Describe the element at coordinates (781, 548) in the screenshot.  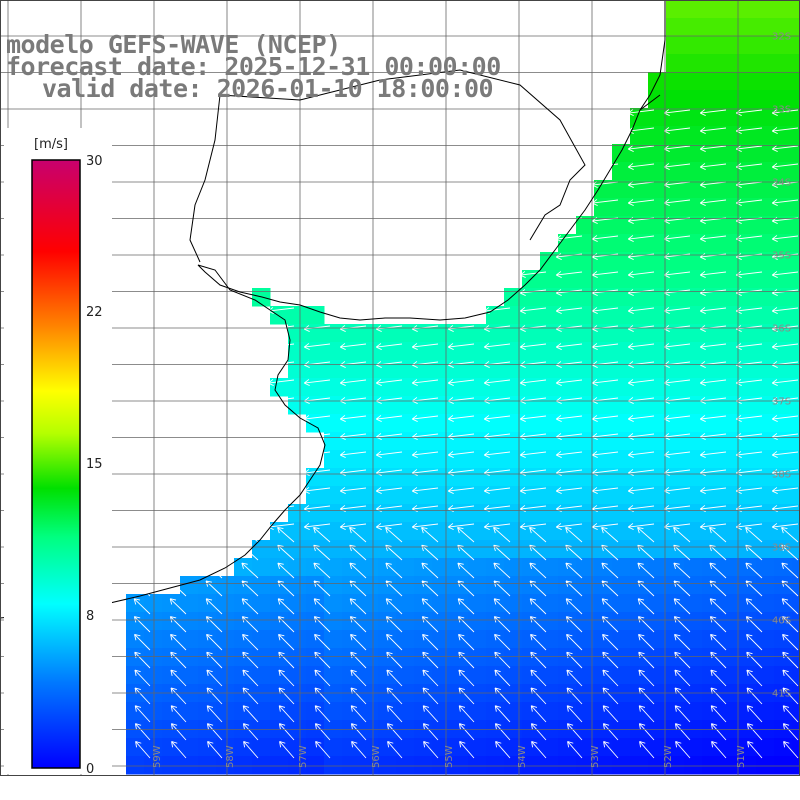
I see `lat-label: 39S` at that location.